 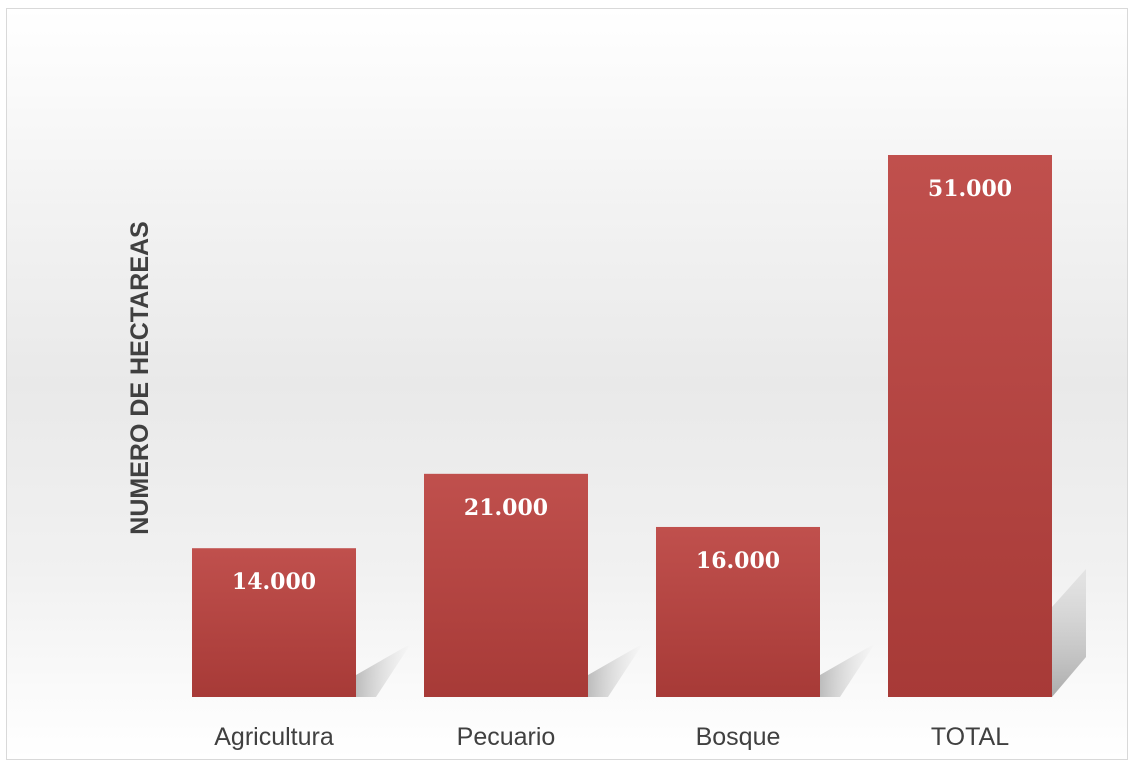 What do you see at coordinates (506, 737) in the screenshot?
I see `x-tick-label: Pecuario` at bounding box center [506, 737].